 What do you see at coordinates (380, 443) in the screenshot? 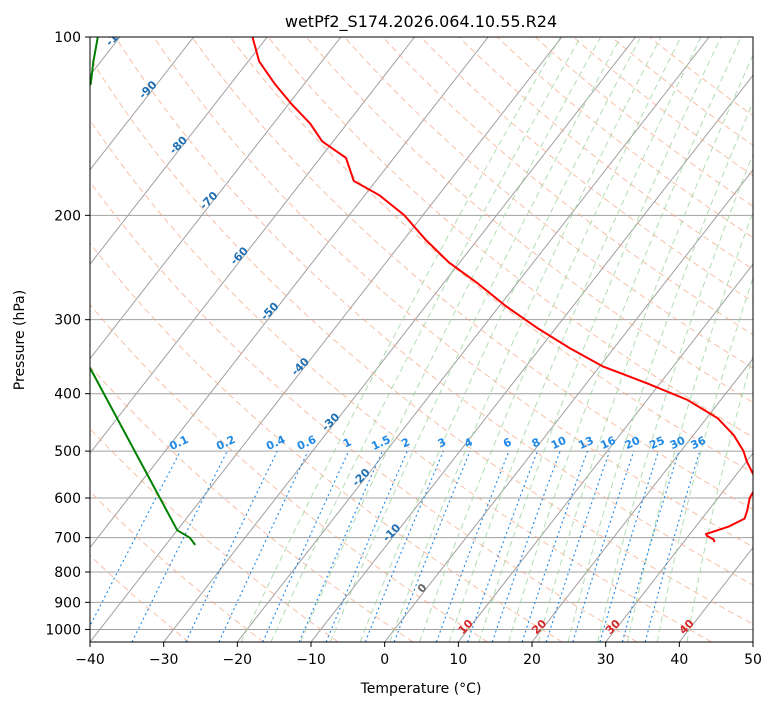
I see `mixing-ratio-label: 1.5` at bounding box center [380, 443].